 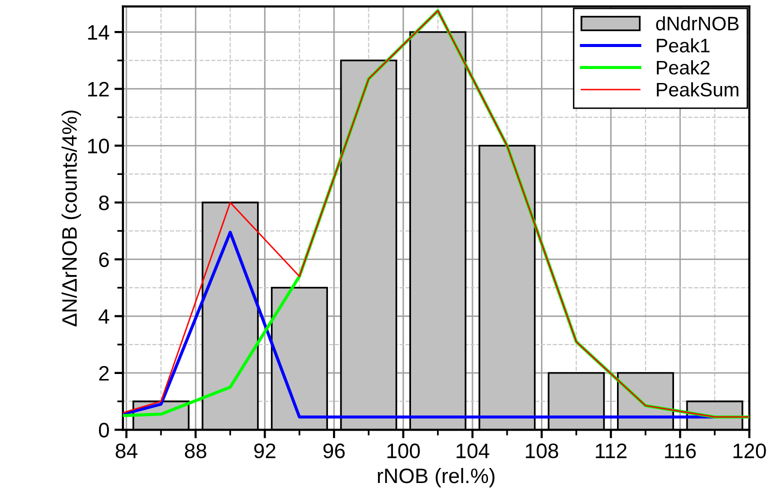 I want to click on y-tick-label: 14, so click(x=99, y=32).